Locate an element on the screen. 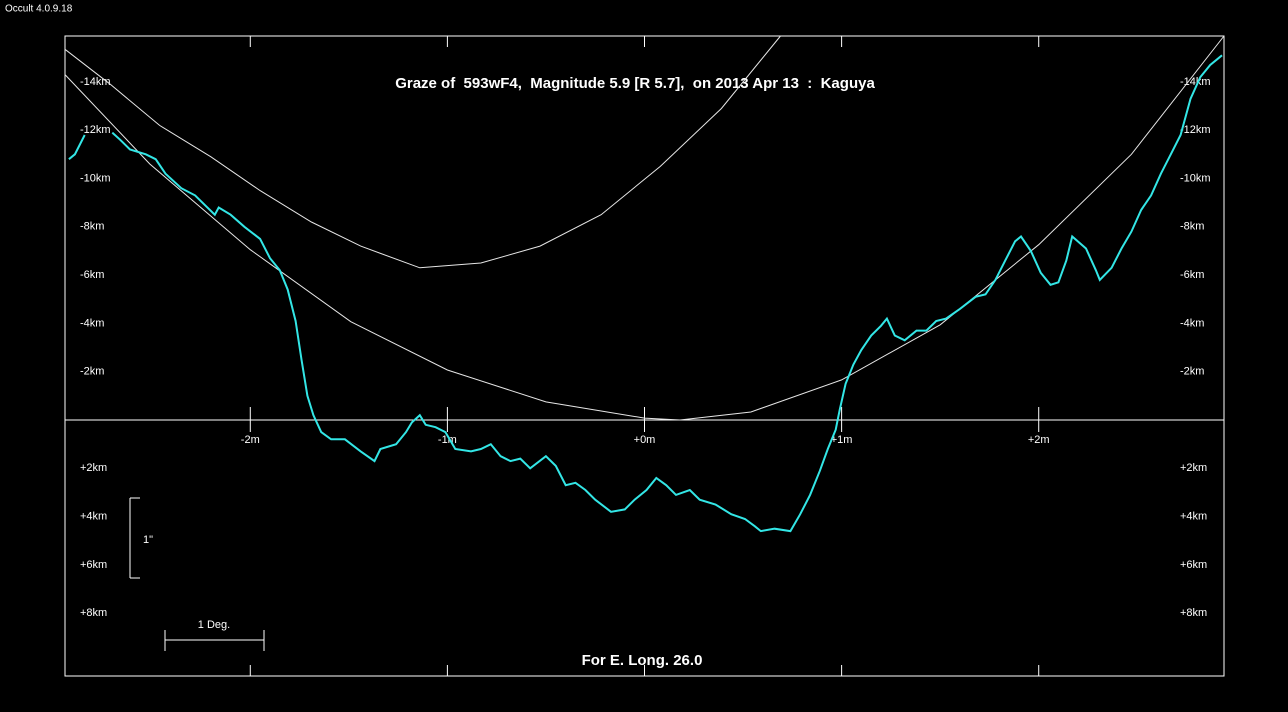  x-tick-label: +1m is located at coordinates (842, 440).